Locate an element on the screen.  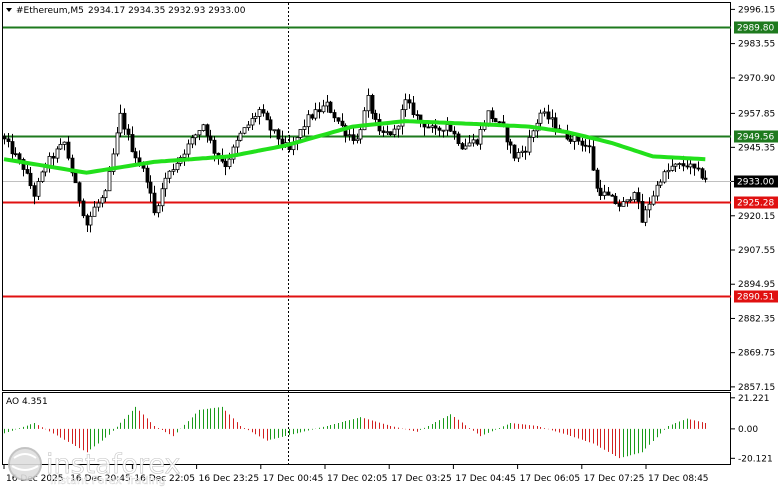
level-tag-bg is located at coordinates (756, 27).